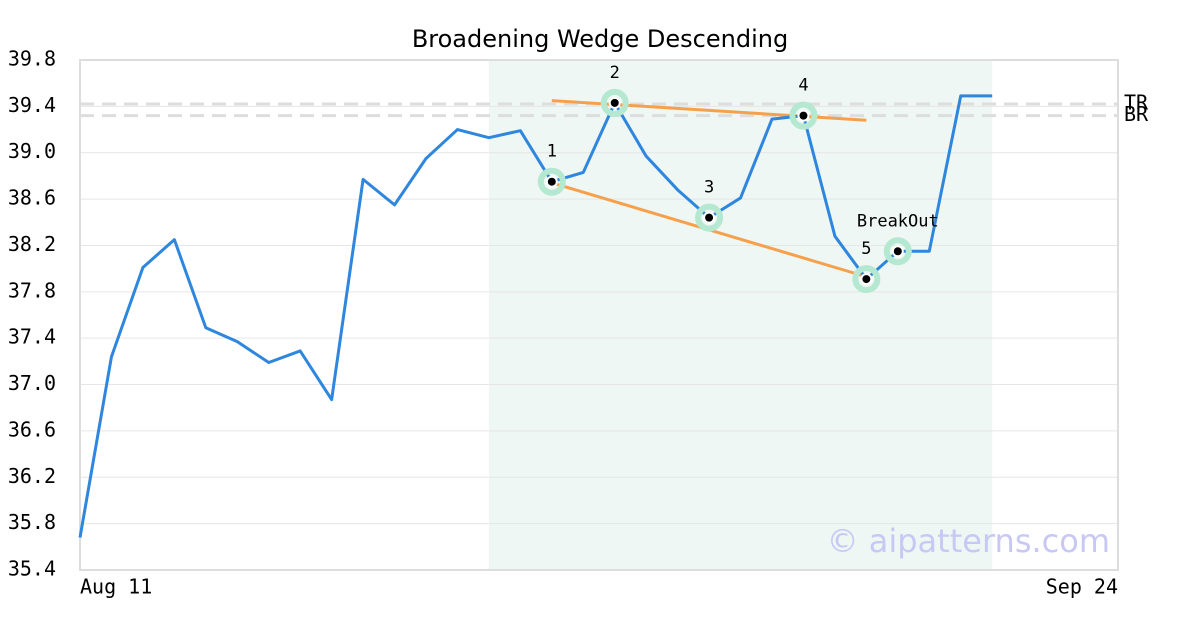  I want to click on pattern-label: 1, so click(552, 152).